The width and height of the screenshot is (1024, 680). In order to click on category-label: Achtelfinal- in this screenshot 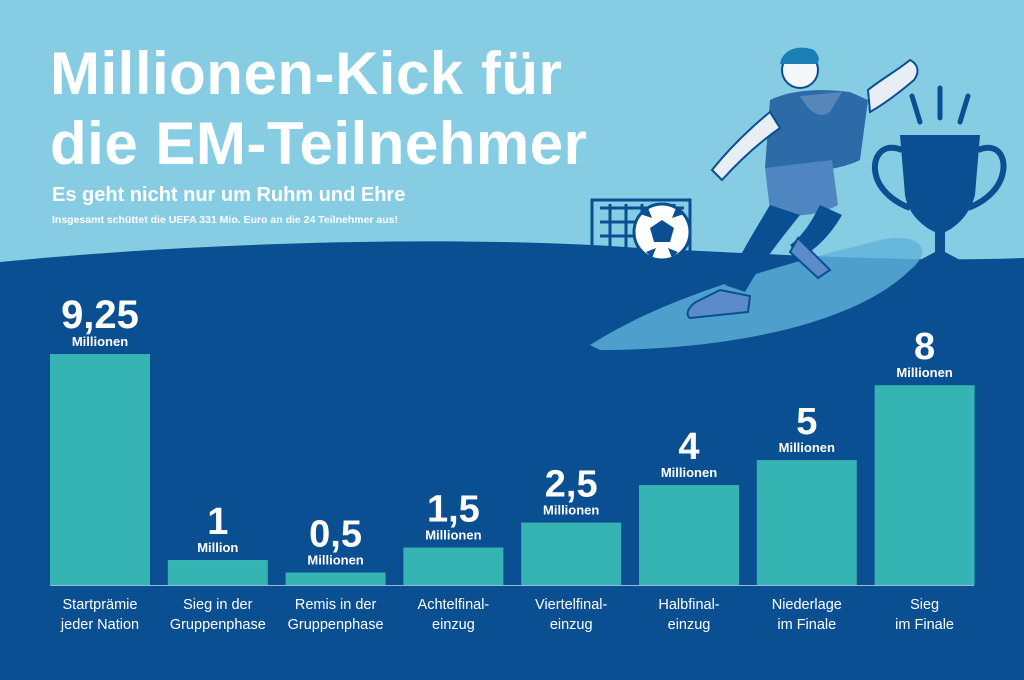, I will do `click(454, 605)`.